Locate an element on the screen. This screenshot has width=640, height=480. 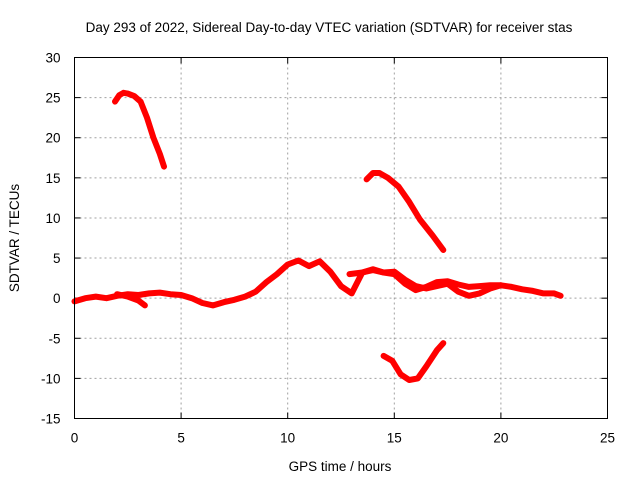
y-axis-title: SDTVAR / TECUs is located at coordinates (14, 238).